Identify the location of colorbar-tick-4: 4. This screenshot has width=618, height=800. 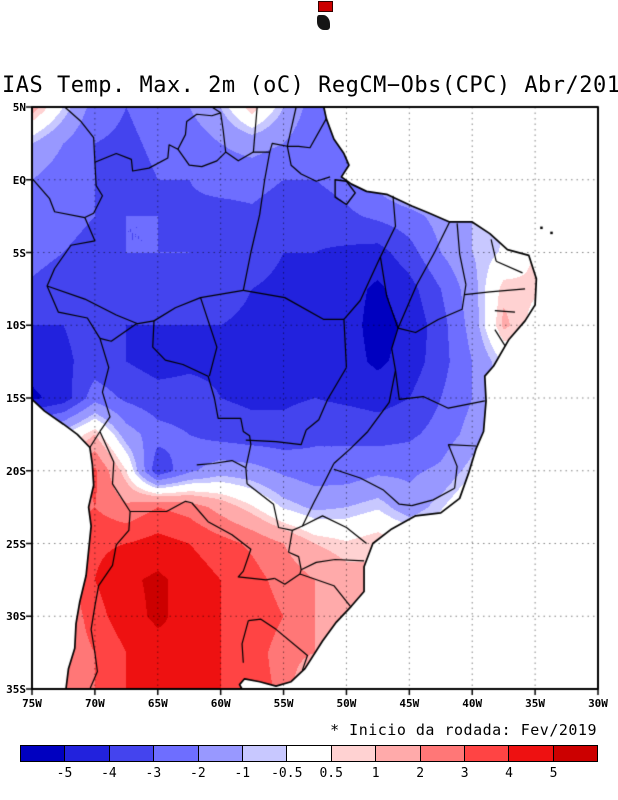
(509, 773).